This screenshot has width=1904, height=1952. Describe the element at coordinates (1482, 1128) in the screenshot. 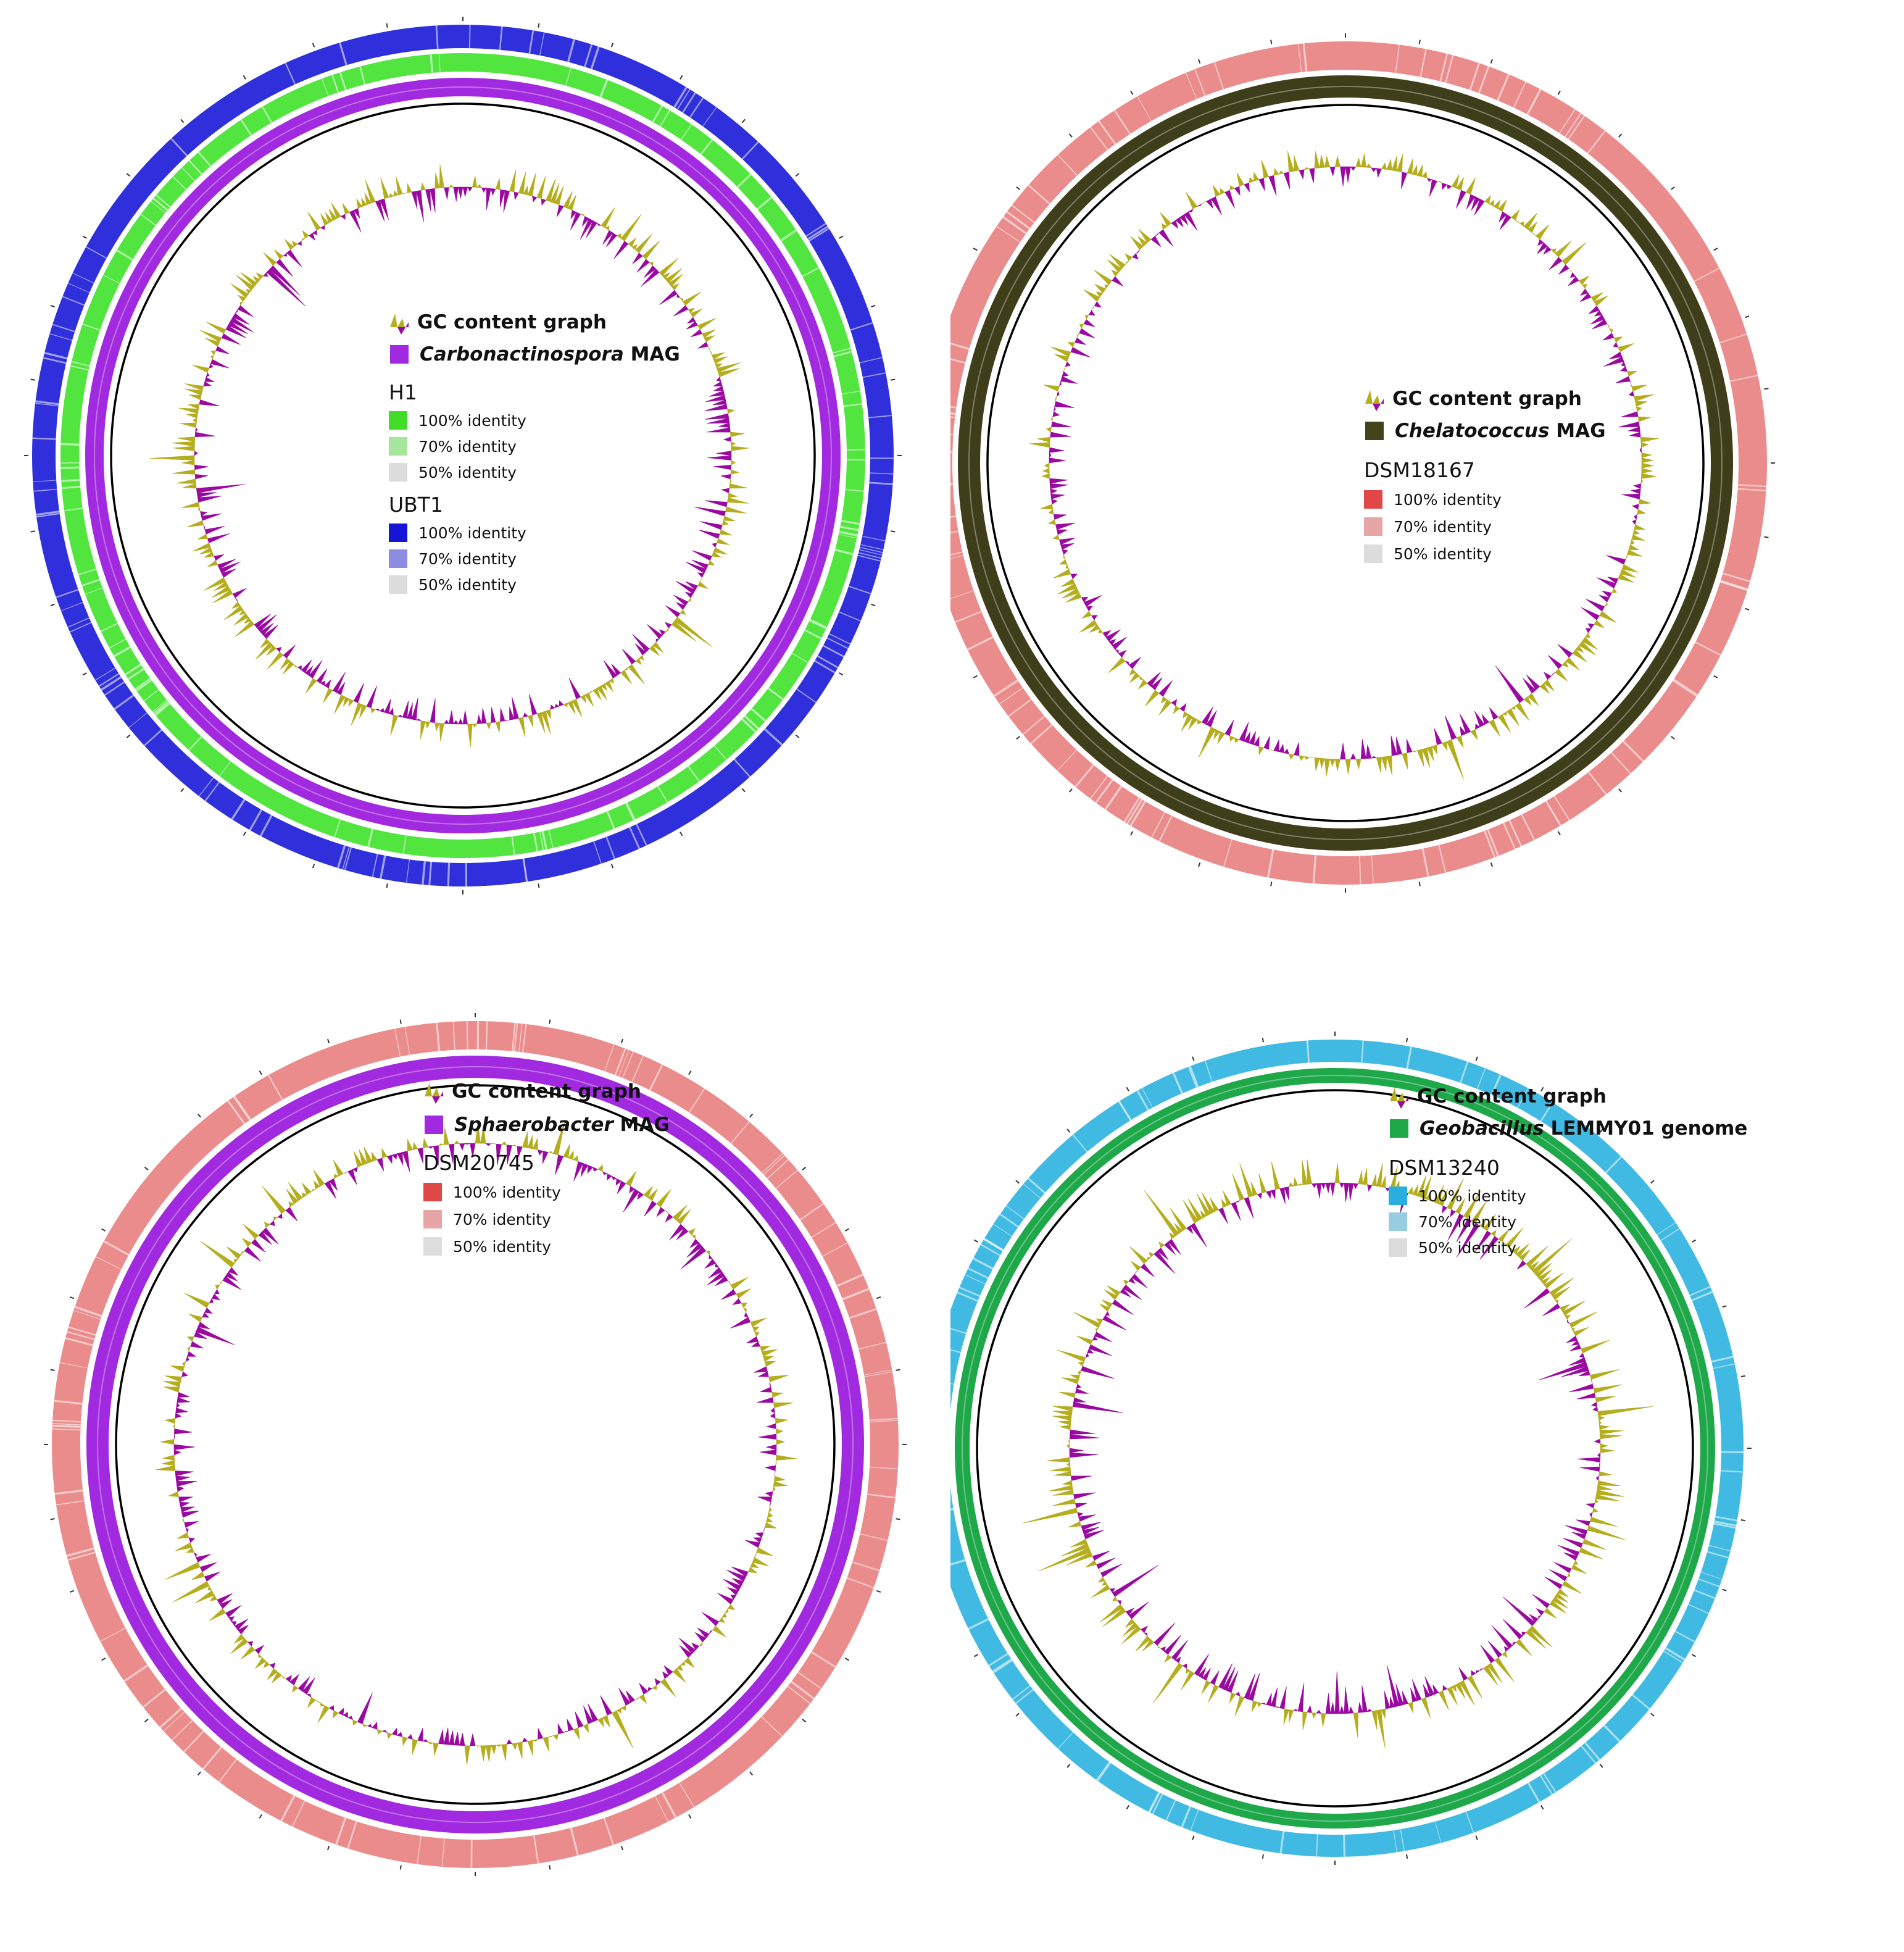

I see `mag-organism: Geobacillus` at that location.